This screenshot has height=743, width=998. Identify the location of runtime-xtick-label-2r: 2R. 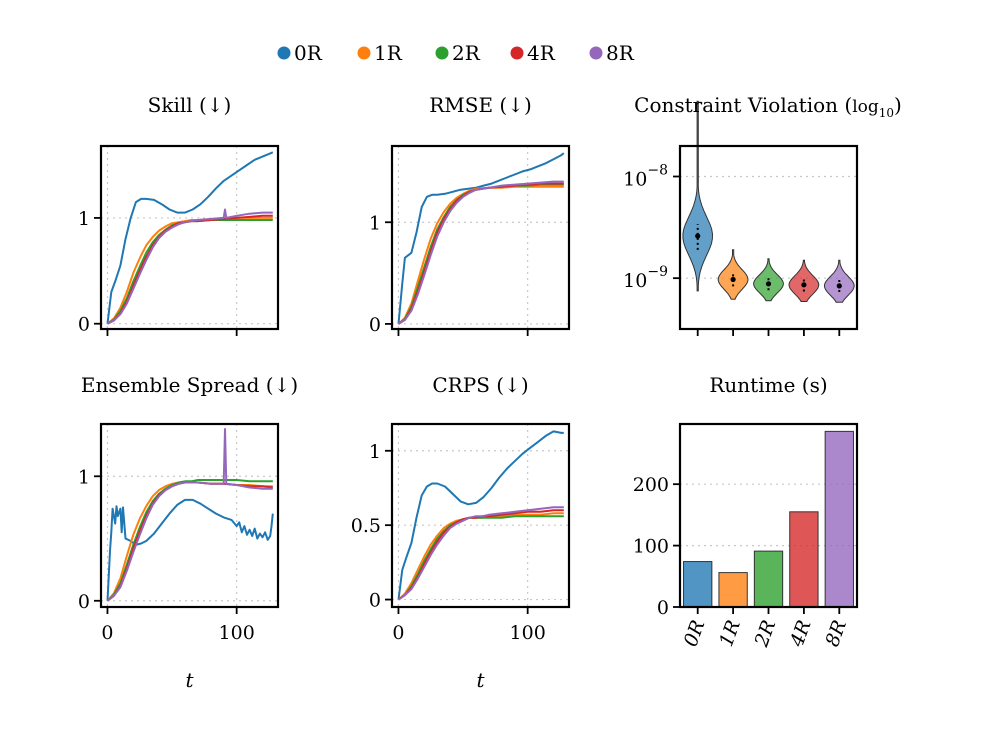
(765, 633).